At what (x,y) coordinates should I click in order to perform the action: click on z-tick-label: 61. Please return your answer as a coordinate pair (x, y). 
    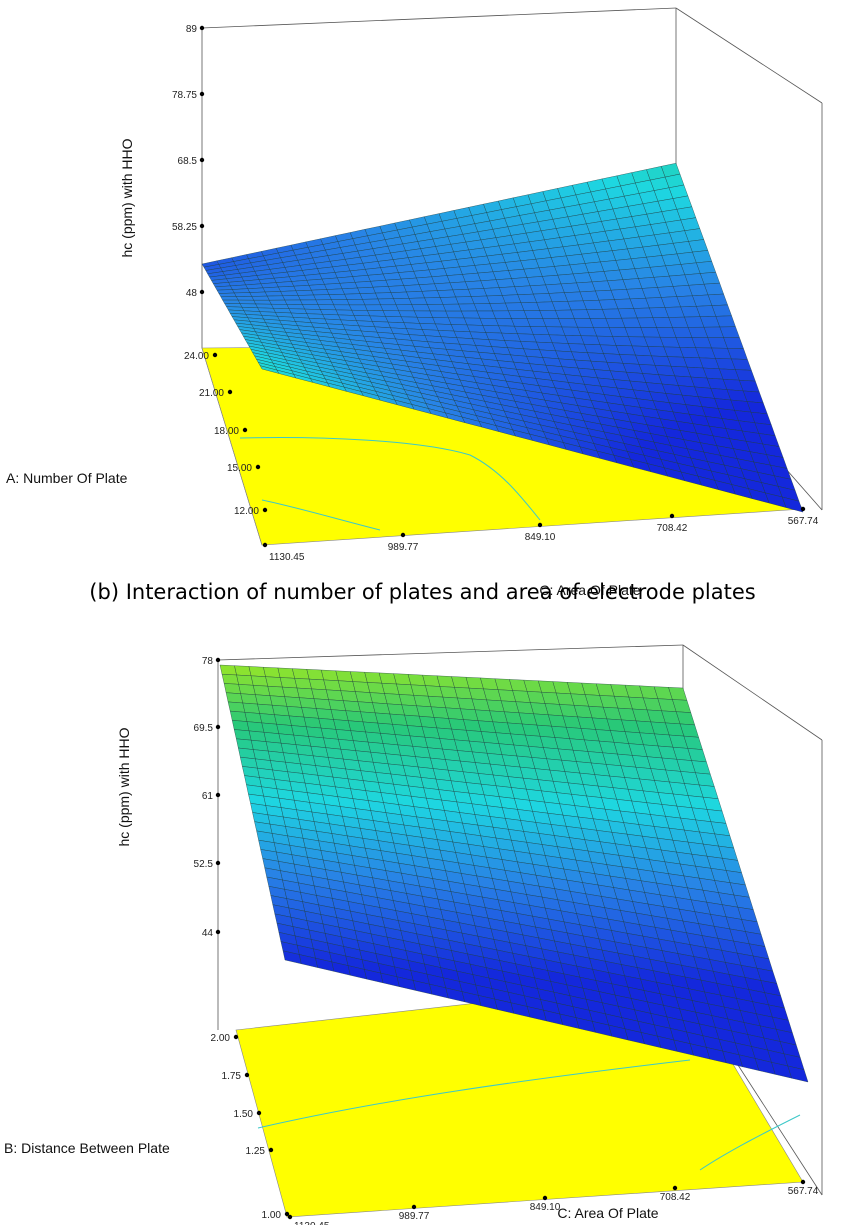
    Looking at the image, I should click on (208, 796).